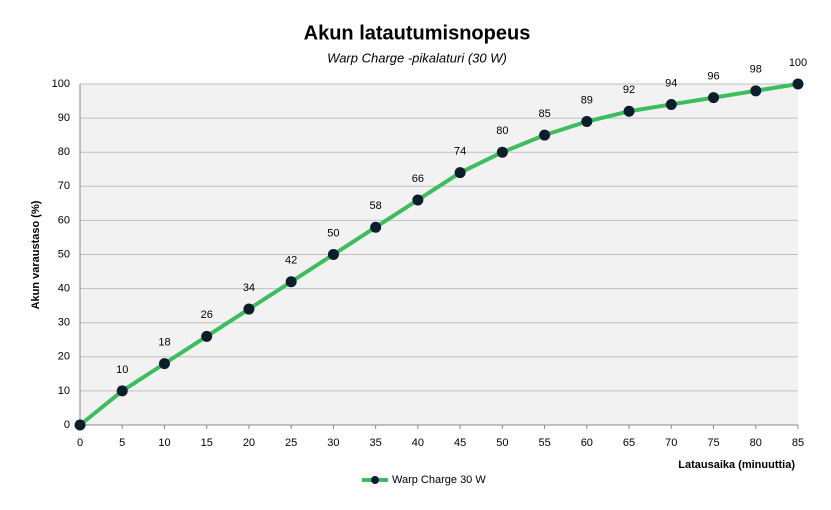  I want to click on y-tick-label: 50, so click(64, 254).